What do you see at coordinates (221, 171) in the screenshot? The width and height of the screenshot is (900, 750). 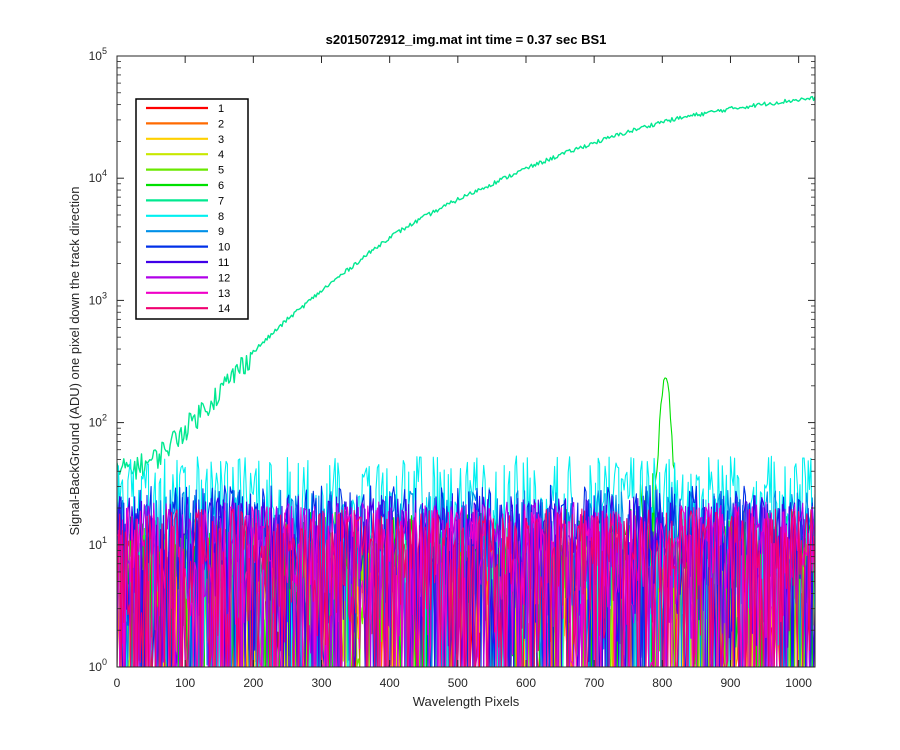 I see `legend-label-5: 5` at bounding box center [221, 171].